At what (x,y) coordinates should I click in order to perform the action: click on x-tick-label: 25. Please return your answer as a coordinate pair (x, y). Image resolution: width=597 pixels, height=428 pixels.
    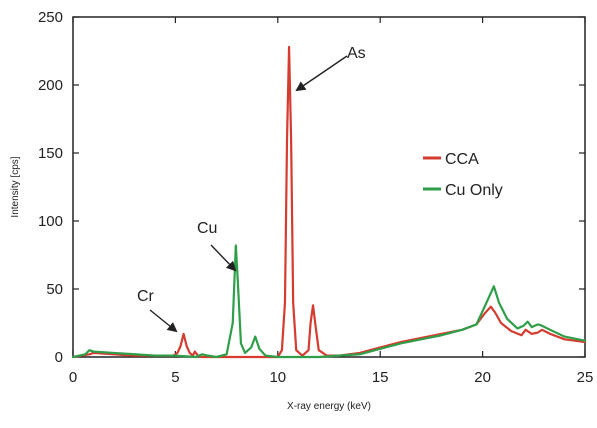
    Looking at the image, I should click on (585, 377).